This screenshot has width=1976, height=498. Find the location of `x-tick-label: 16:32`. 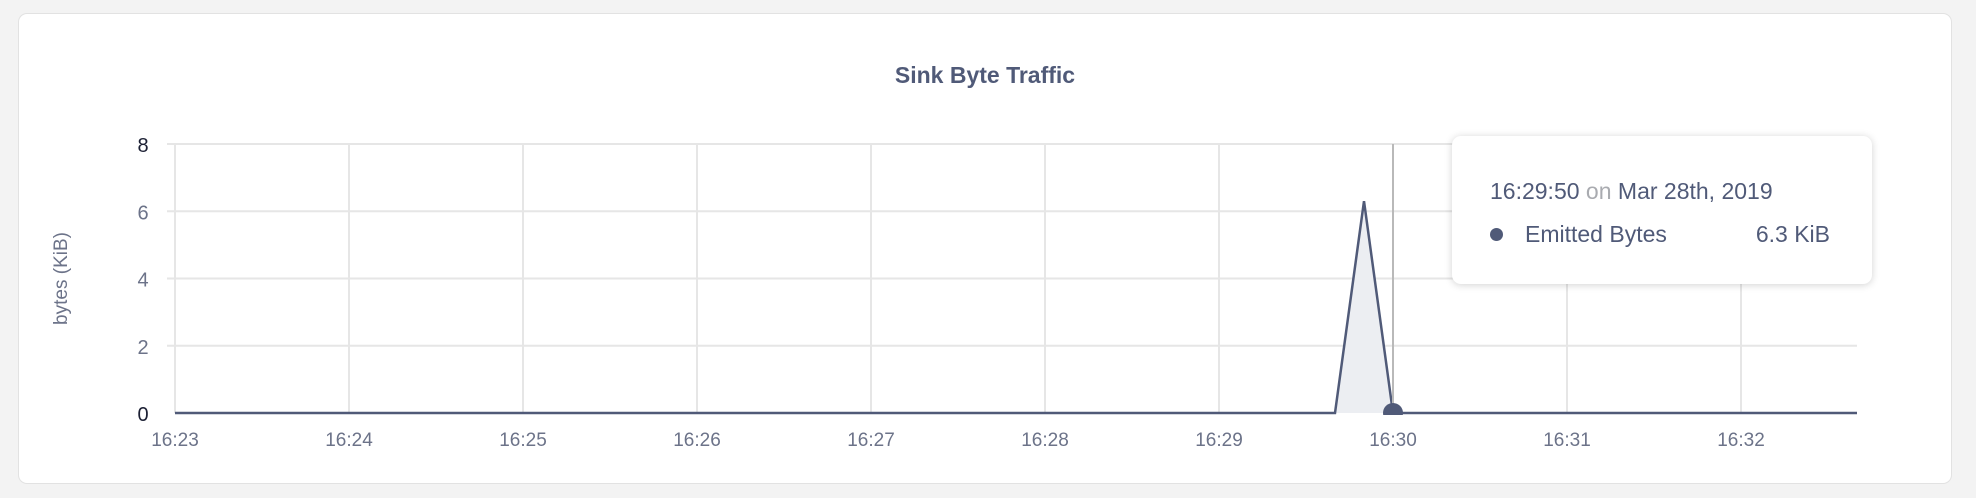

x-tick-label: 16:32 is located at coordinates (1741, 440).